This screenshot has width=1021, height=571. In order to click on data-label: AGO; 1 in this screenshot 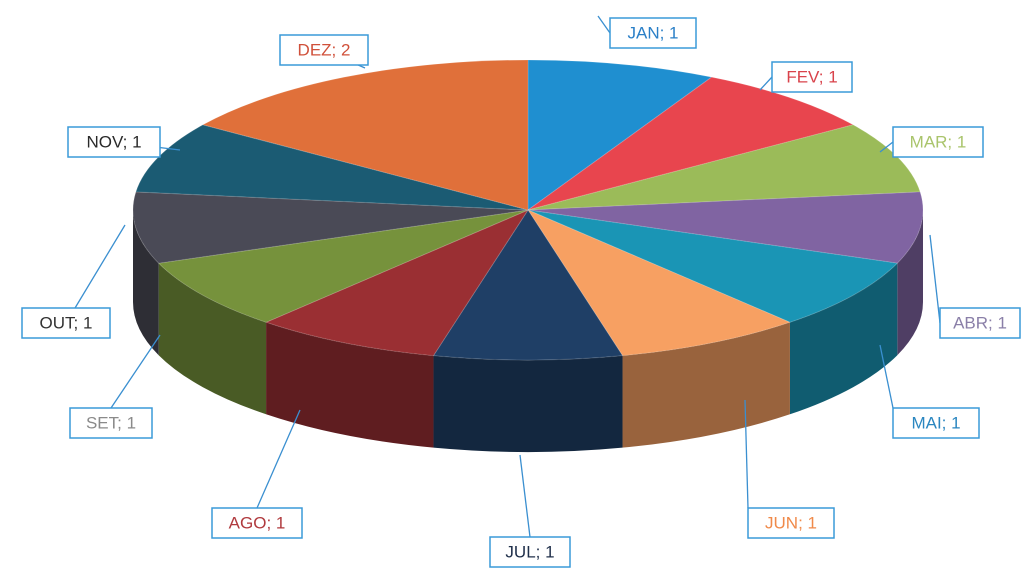, I will do `click(257, 522)`.